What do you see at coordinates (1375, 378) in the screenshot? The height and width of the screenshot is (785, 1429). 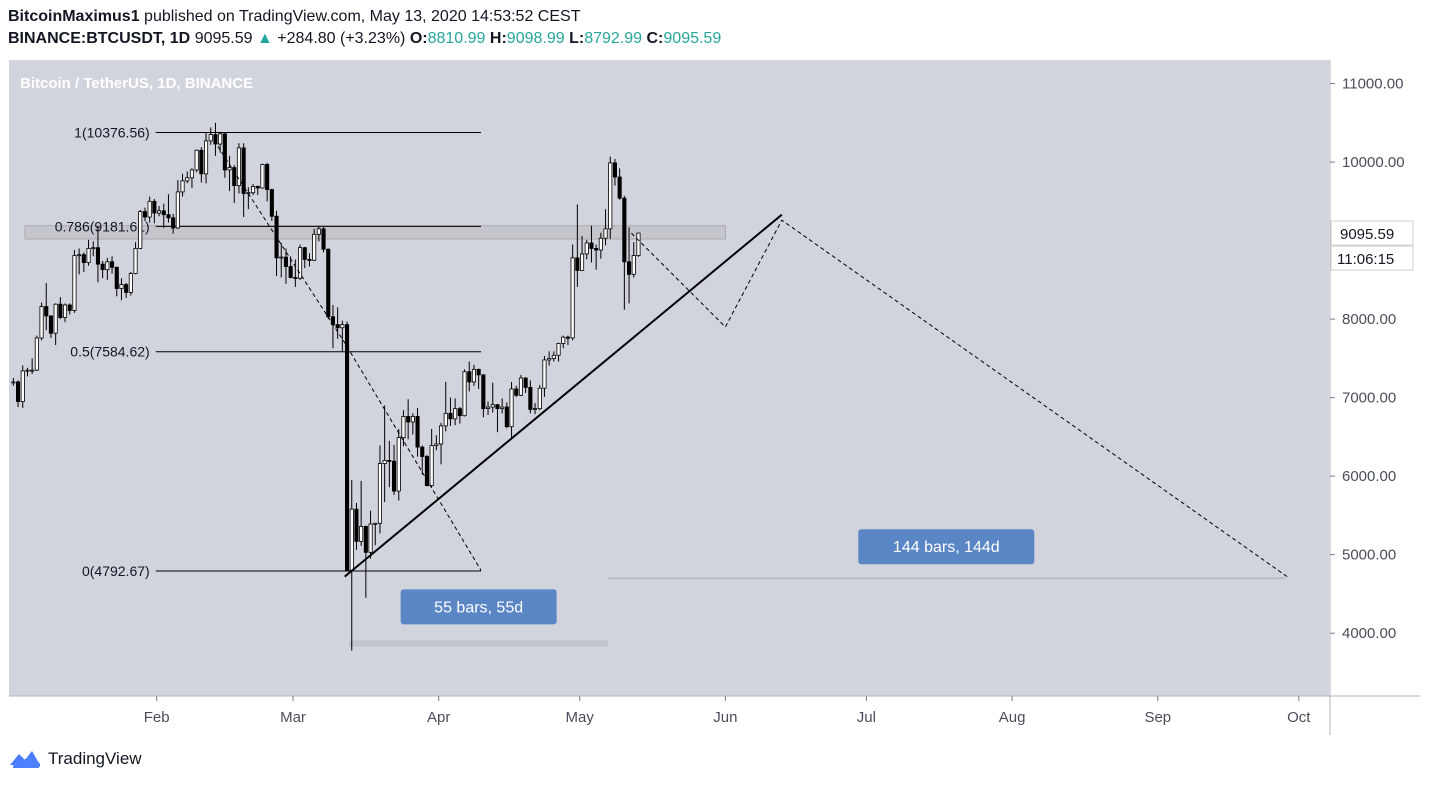 I see `price-axis` at bounding box center [1375, 378].